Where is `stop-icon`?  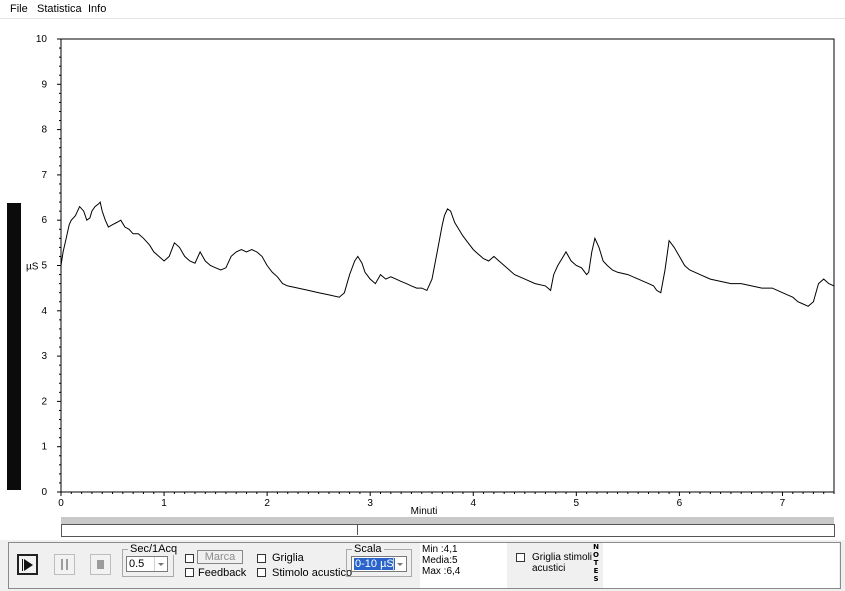
stop-icon is located at coordinates (100, 564).